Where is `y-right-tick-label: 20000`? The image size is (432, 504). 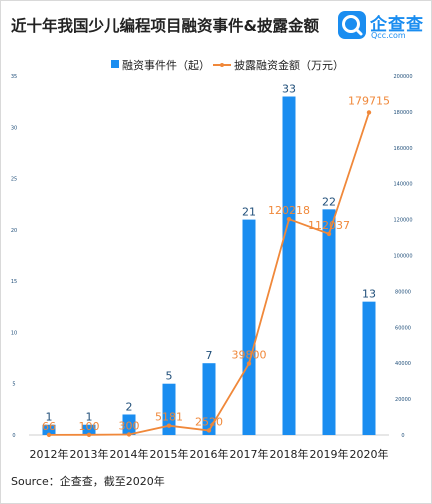
y-right-tick-label: 20000 is located at coordinates (403, 400).